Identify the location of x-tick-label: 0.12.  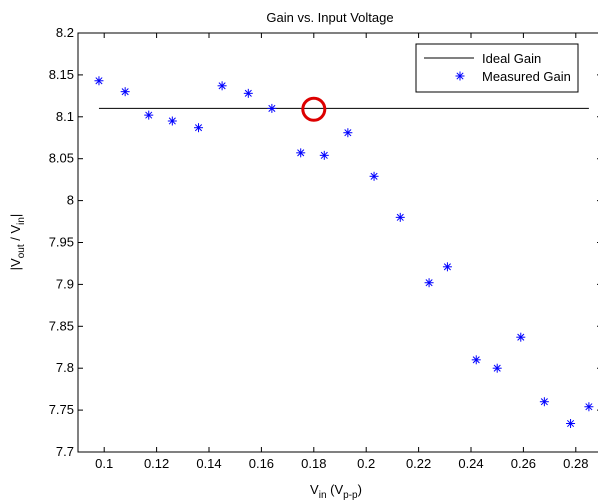
(156, 463).